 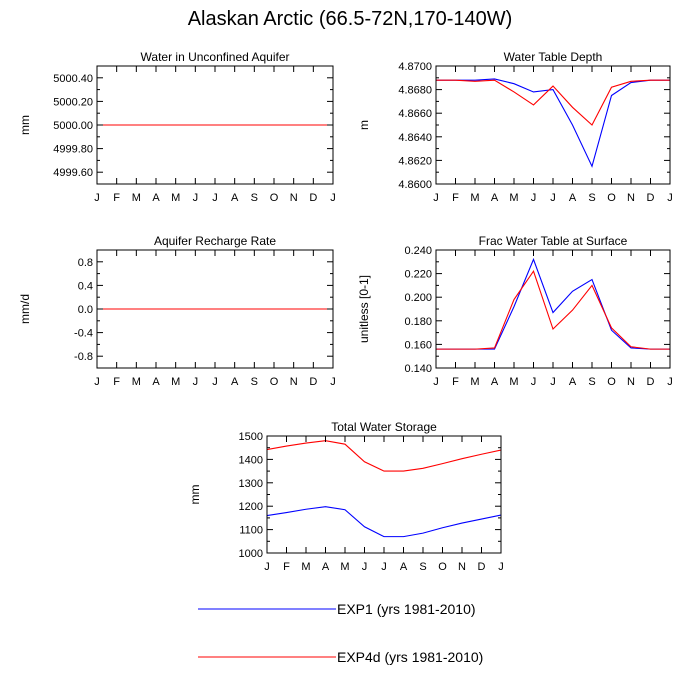 What do you see at coordinates (418, 251) in the screenshot?
I see `y-tick-label: 0.240` at bounding box center [418, 251].